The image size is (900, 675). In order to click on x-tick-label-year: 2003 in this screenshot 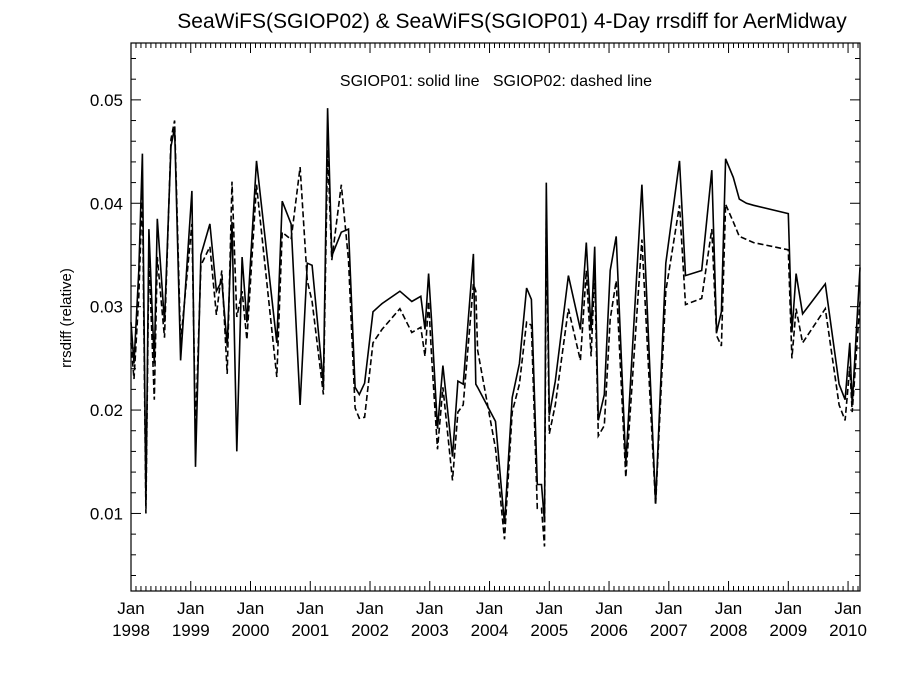, I will do `click(430, 630)`.